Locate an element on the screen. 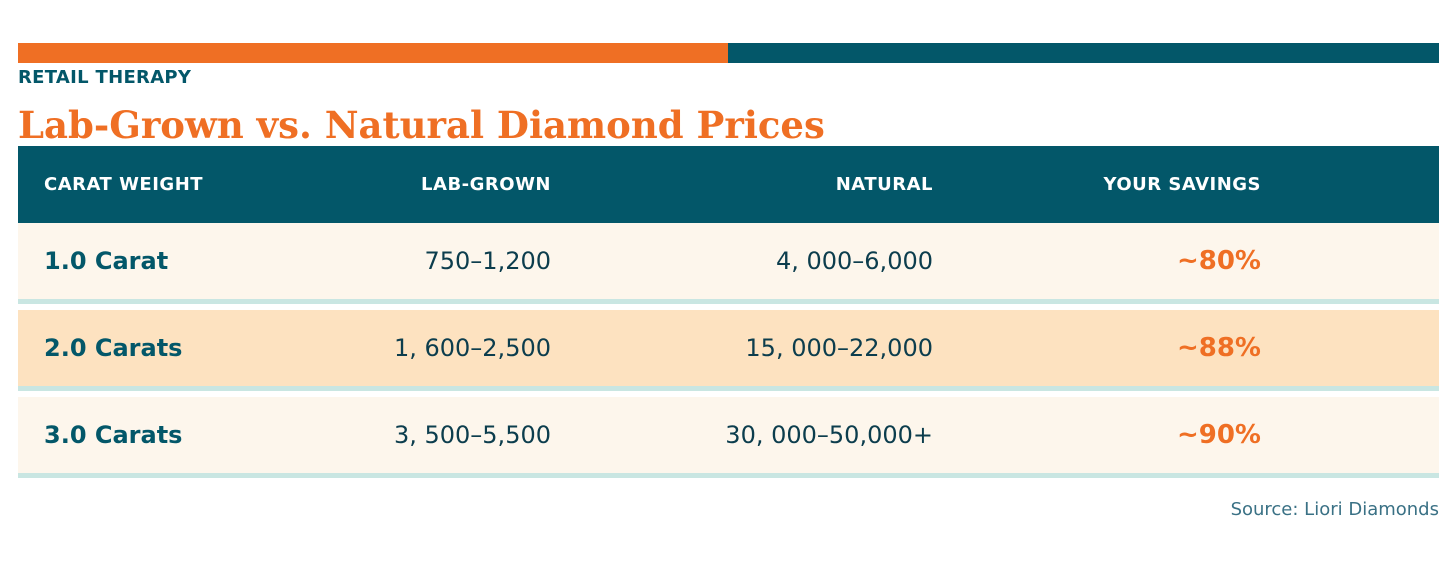 The width and height of the screenshot is (1456, 568). lab-grown-price-cell: 1, 600–2,500 is located at coordinates (472, 348).